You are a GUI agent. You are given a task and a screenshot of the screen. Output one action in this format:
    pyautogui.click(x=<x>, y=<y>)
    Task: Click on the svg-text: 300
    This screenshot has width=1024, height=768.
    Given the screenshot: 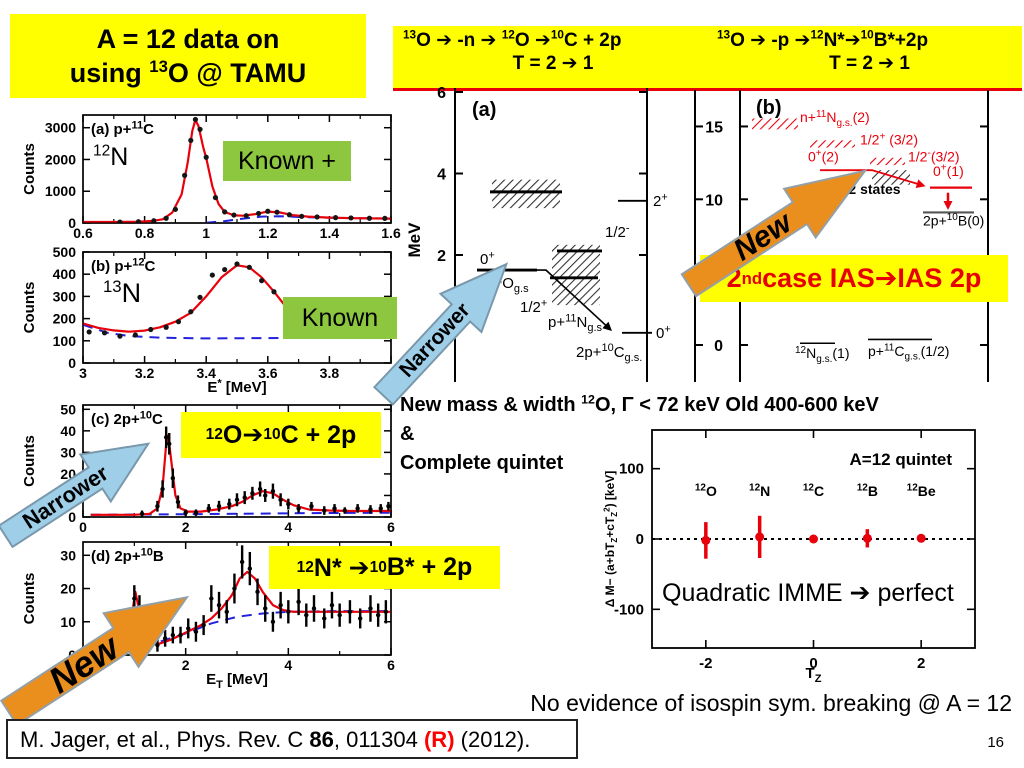 What is the action you would take?
    pyautogui.click(x=65, y=296)
    